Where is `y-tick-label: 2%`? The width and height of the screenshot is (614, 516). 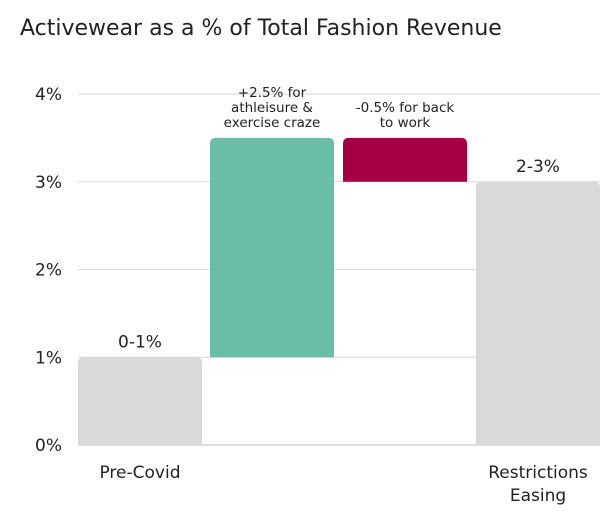
y-tick-label: 2% is located at coordinates (48, 271).